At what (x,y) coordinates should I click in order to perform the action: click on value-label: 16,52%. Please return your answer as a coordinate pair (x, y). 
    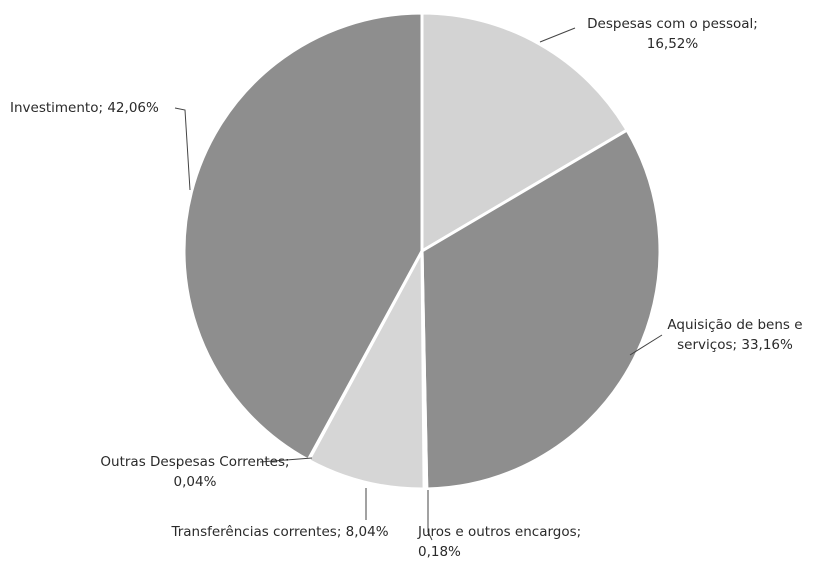
    Looking at the image, I should click on (672, 44).